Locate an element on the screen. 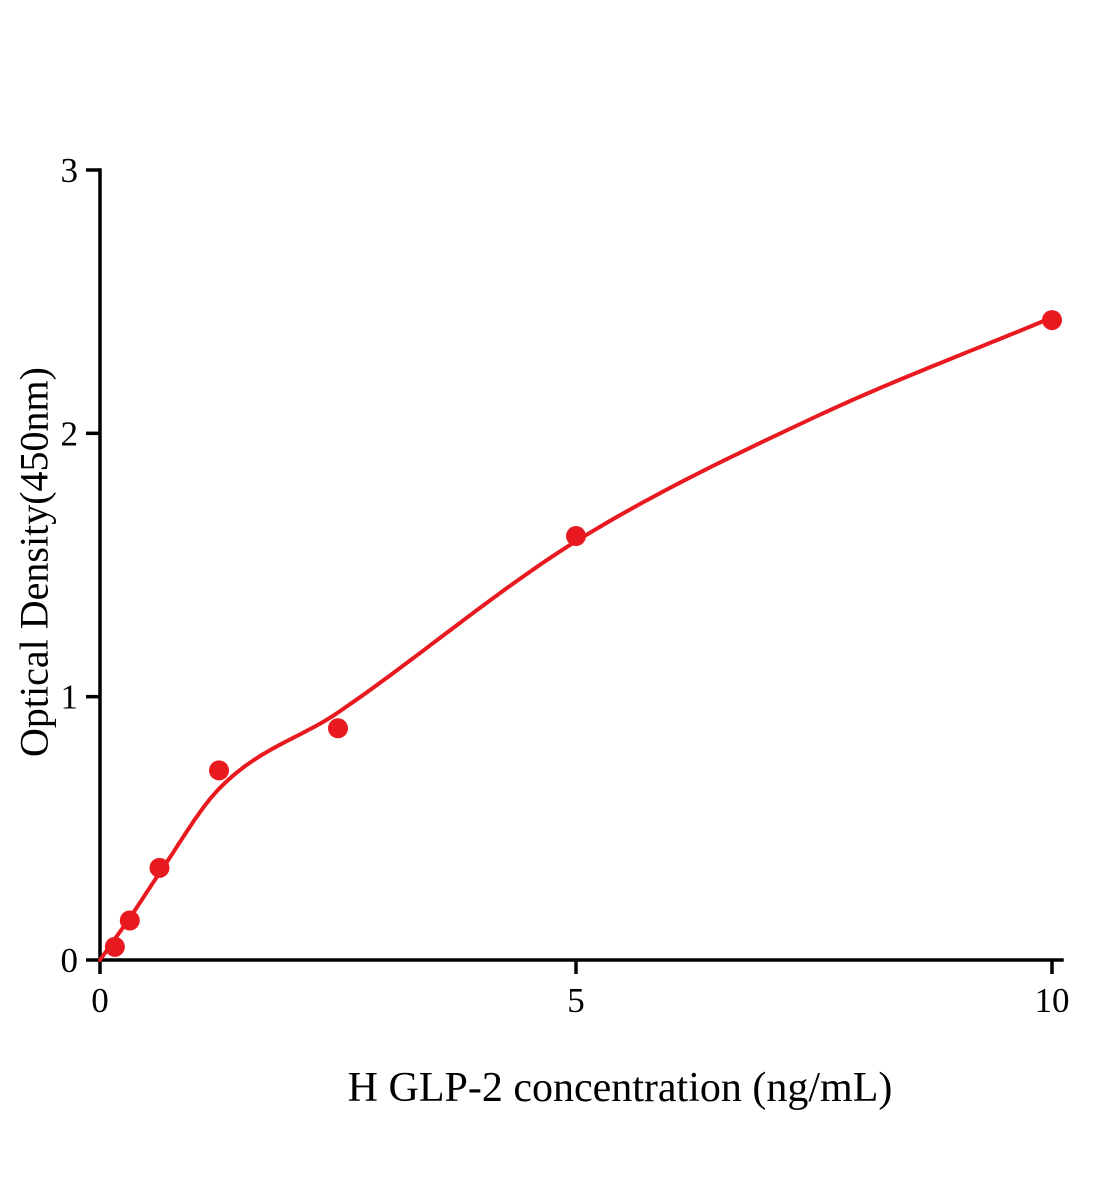 This screenshot has width=1104, height=1200. y-axis-title: Optical Density(450nm) is located at coordinates (34, 562).